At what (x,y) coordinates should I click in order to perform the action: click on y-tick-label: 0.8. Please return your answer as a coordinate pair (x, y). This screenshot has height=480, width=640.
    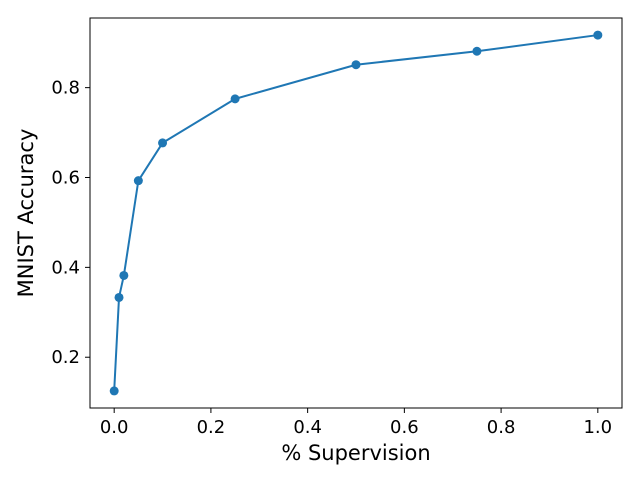
    Looking at the image, I should click on (65, 88).